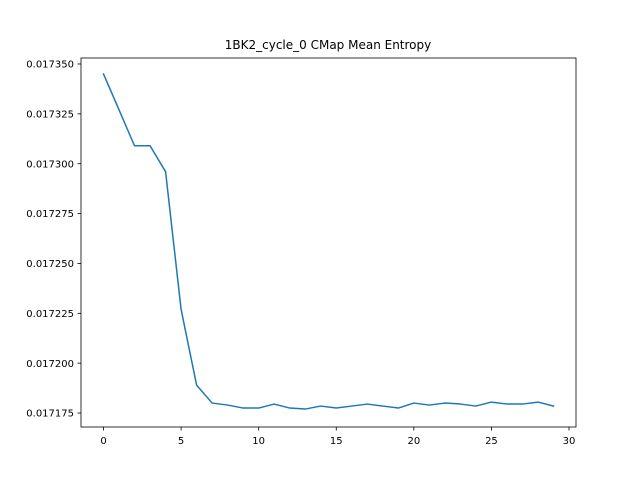 The image size is (640, 480). What do you see at coordinates (50, 364) in the screenshot?
I see `y-tick-label: 0.017200` at bounding box center [50, 364].